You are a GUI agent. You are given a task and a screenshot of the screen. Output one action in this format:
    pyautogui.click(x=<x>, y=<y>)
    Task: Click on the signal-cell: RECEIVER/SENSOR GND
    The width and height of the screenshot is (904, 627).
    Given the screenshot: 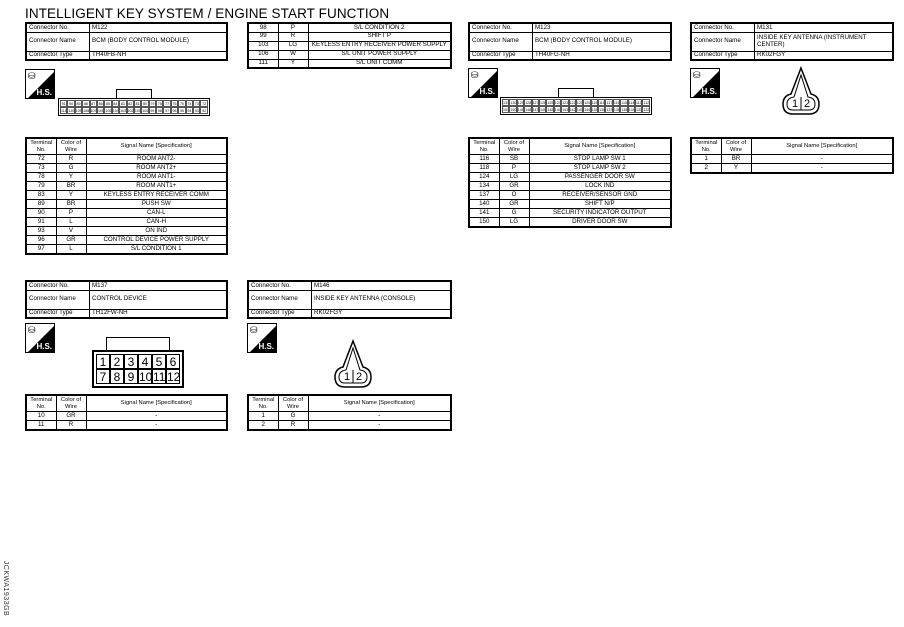 What is the action you would take?
    pyautogui.click(x=600, y=195)
    